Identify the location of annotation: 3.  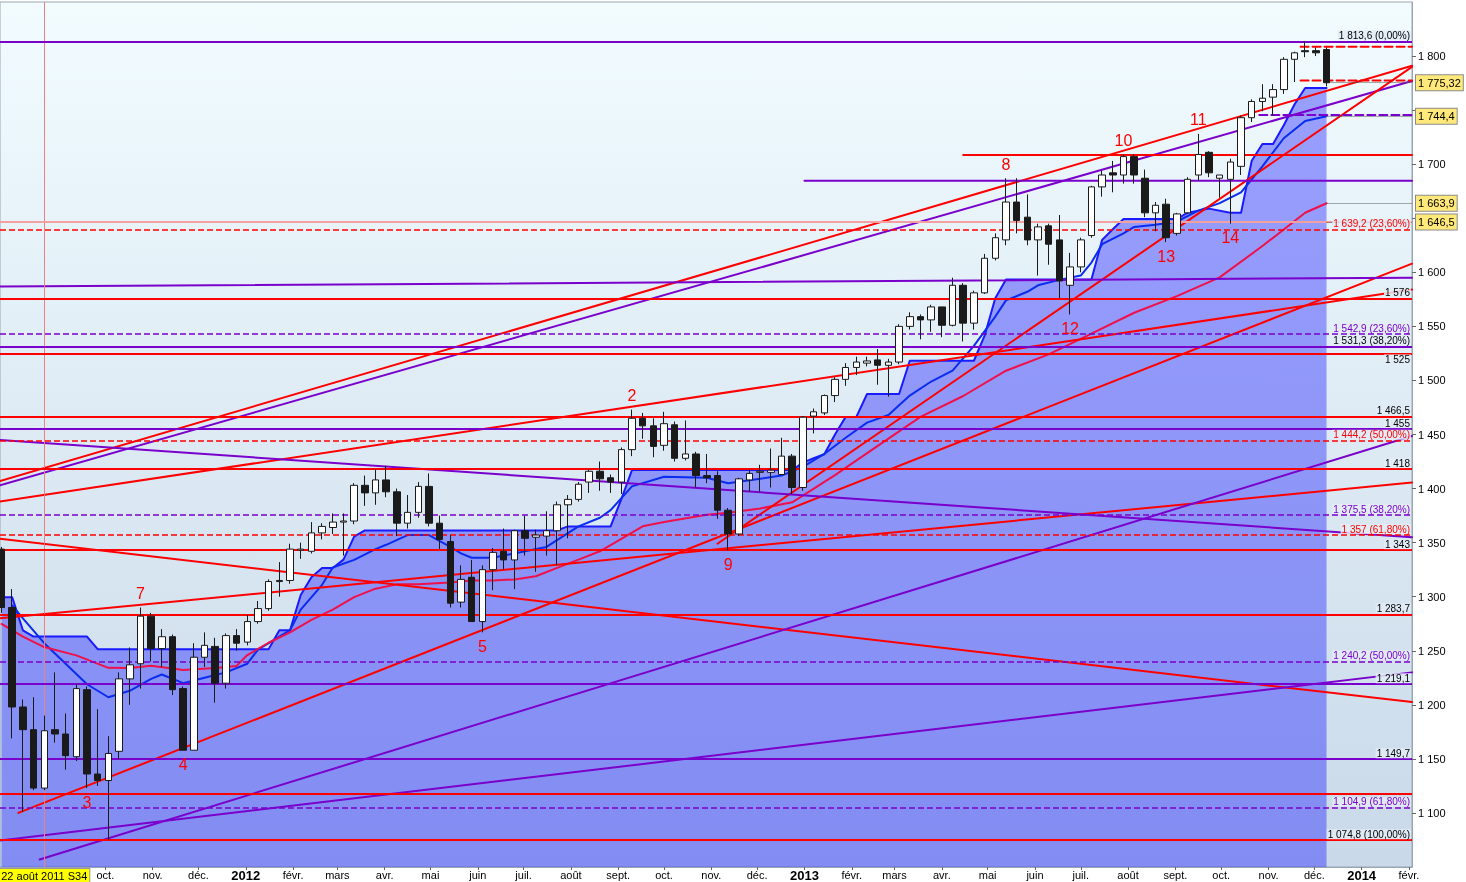
(87, 802).